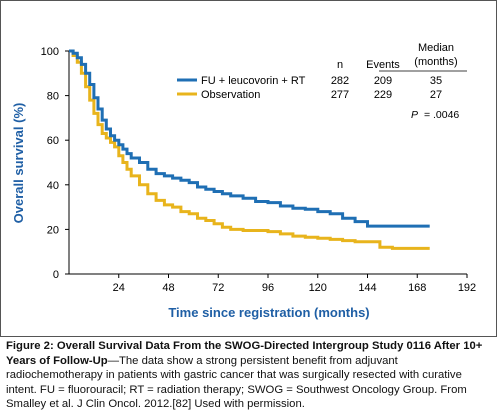 The image size is (497, 419). What do you see at coordinates (268, 288) in the screenshot?
I see `x-tick-label: 96` at bounding box center [268, 288].